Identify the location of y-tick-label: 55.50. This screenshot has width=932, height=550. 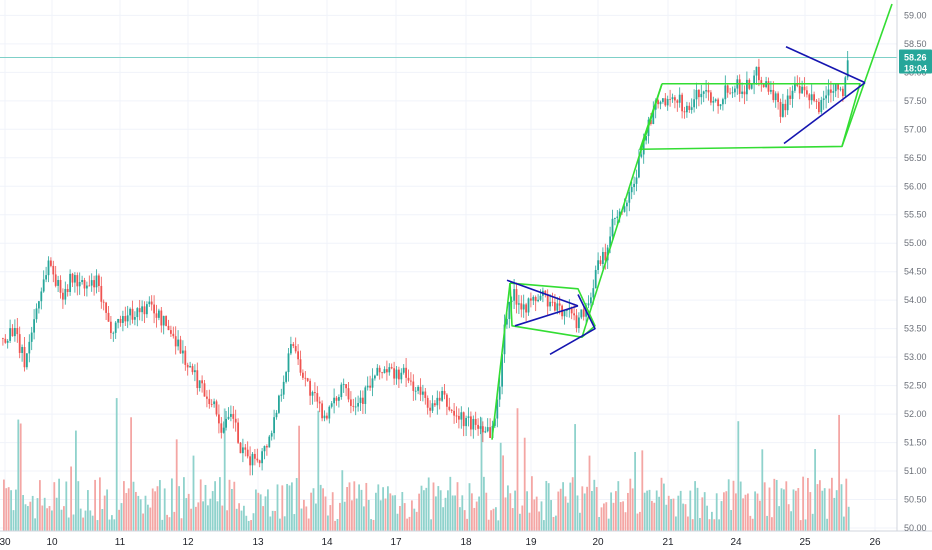
(915, 215).